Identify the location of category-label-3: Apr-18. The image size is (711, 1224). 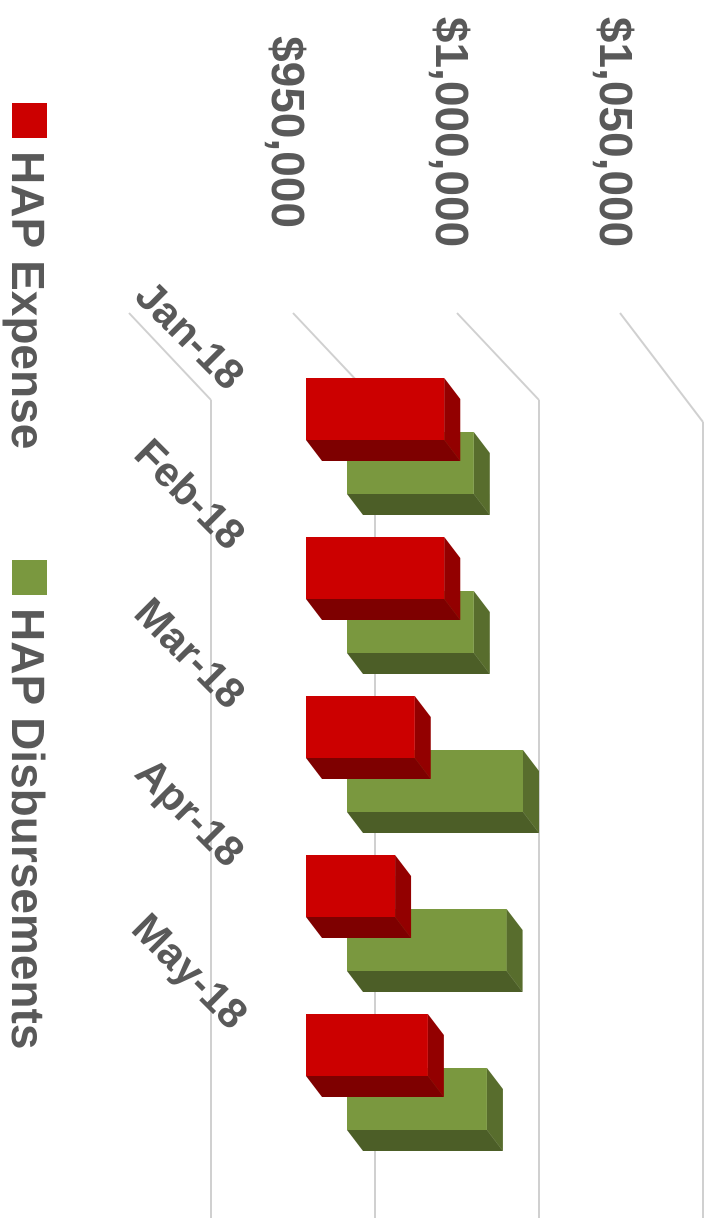
(190, 811).